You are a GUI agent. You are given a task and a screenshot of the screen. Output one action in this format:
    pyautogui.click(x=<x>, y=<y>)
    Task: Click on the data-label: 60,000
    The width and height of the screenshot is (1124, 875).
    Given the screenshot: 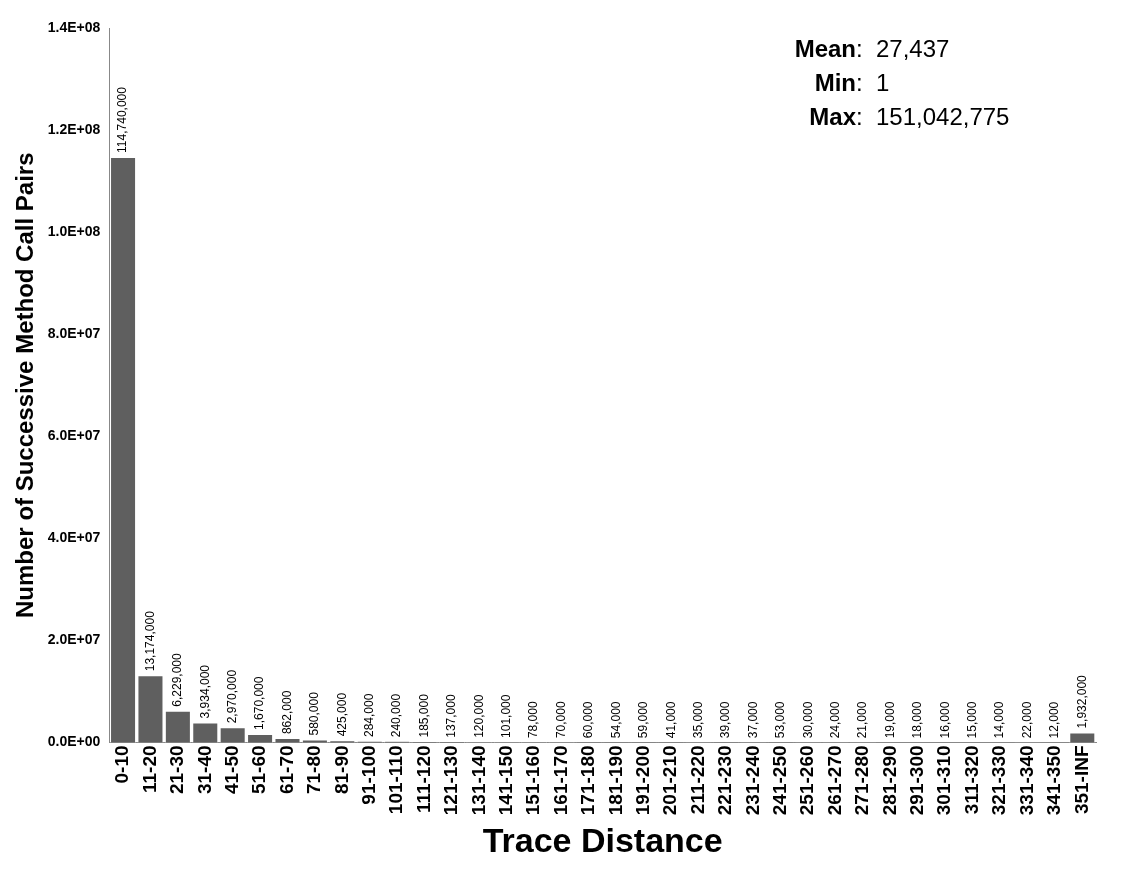 What is the action you would take?
    pyautogui.click(x=588, y=720)
    